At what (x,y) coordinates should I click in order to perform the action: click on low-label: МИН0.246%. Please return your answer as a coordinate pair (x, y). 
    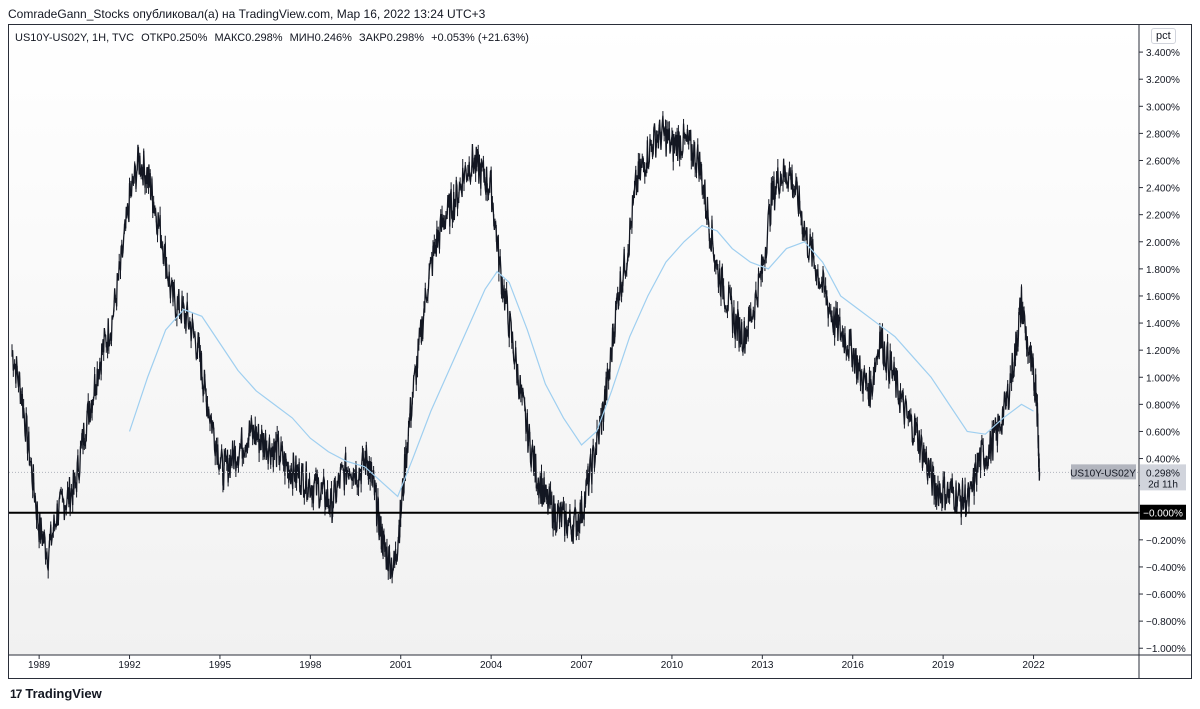
    Looking at the image, I should click on (320, 38).